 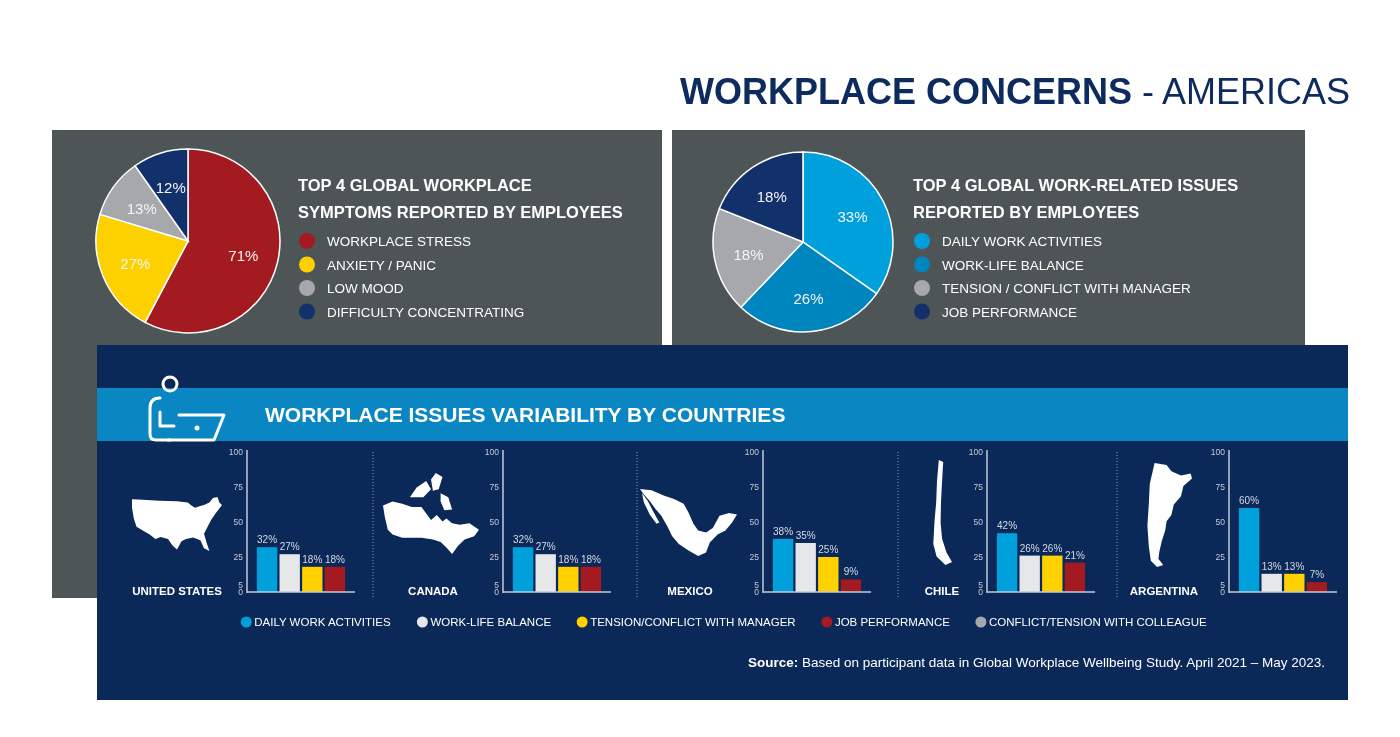 What do you see at coordinates (433, 591) in the screenshot?
I see `text: CANADA` at bounding box center [433, 591].